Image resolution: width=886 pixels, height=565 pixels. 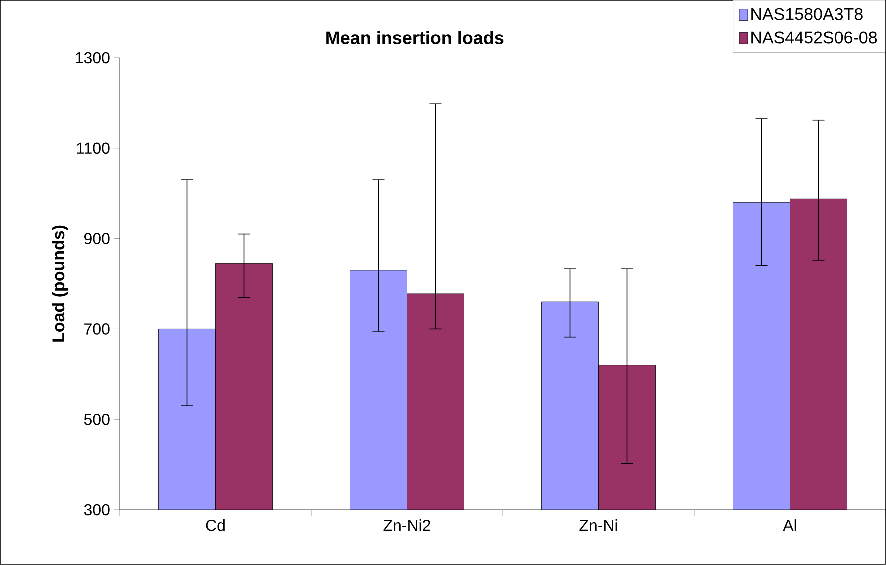 What do you see at coordinates (97, 238) in the screenshot?
I see `y-tick-label: 900` at bounding box center [97, 238].